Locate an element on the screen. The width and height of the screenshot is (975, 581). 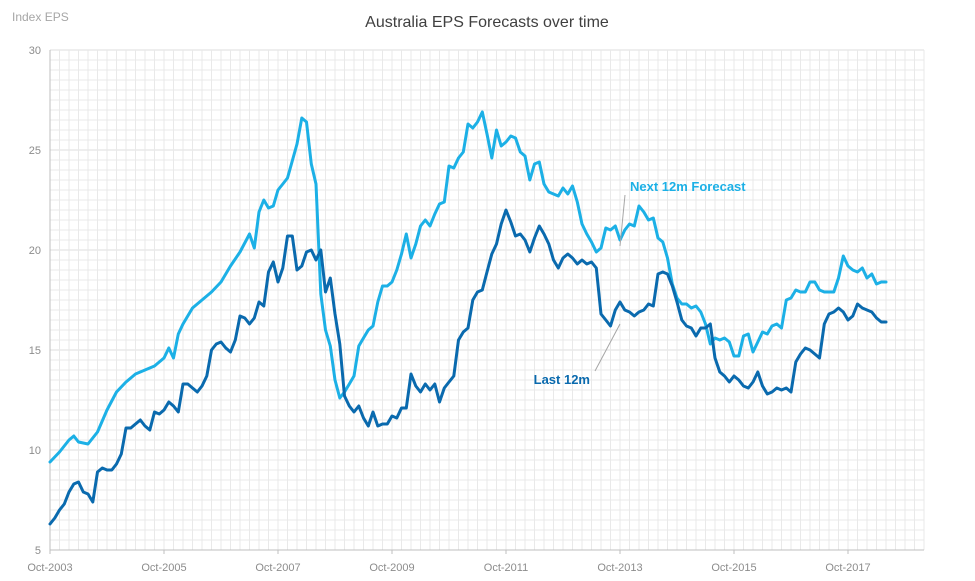
annotations: Next 12m Forecast Last 12m is located at coordinates (640, 283).